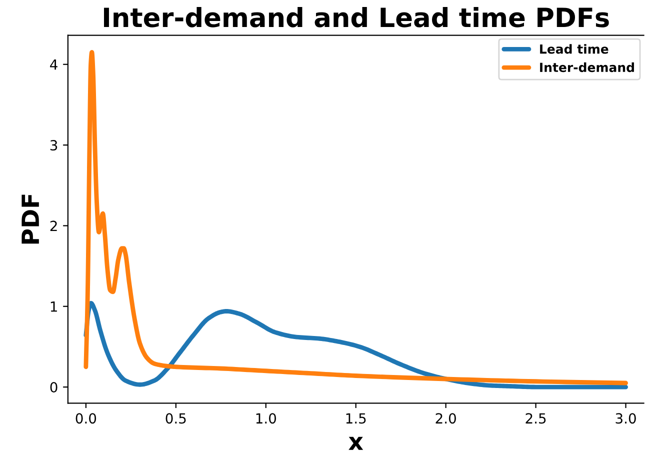 The image size is (647, 453). What do you see at coordinates (356, 443) in the screenshot?
I see `x-axis-title: x` at bounding box center [356, 443].